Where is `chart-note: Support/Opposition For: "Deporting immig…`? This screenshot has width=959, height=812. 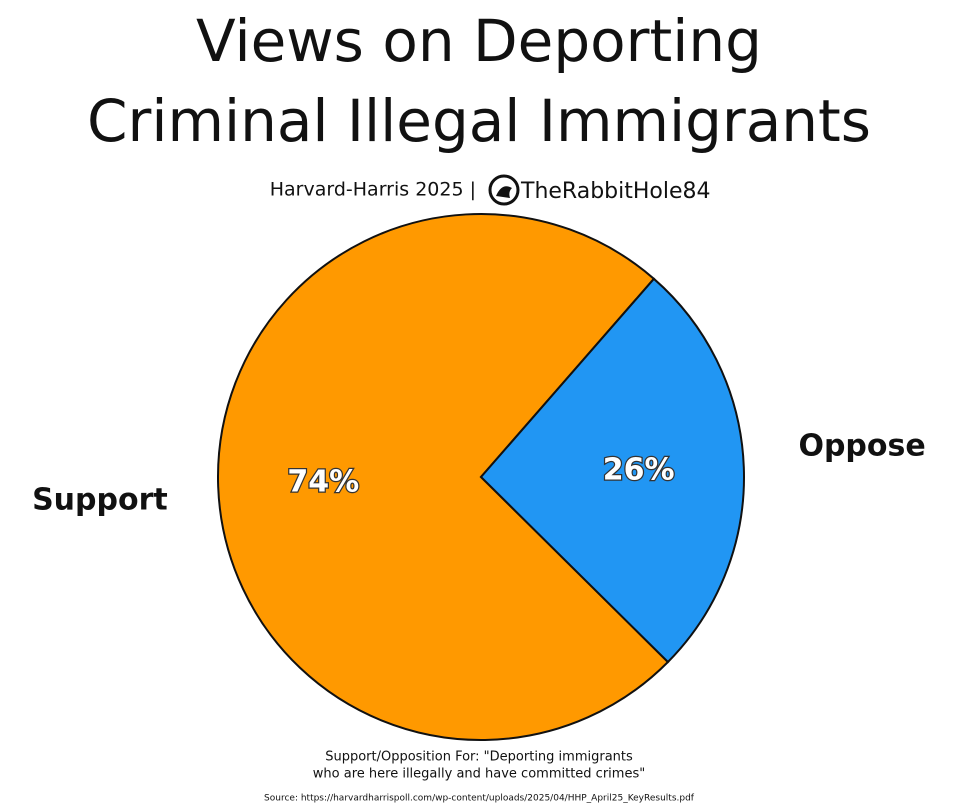 chart-note: Support/Opposition For: "Deporting immig… is located at coordinates (479, 757).